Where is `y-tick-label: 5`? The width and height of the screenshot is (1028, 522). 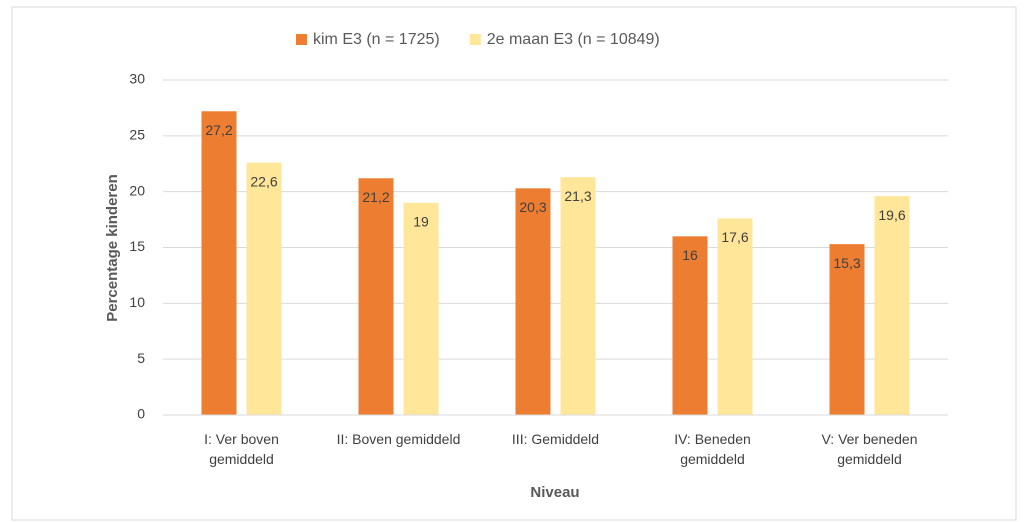
y-tick-label: 5 is located at coordinates (141, 358).